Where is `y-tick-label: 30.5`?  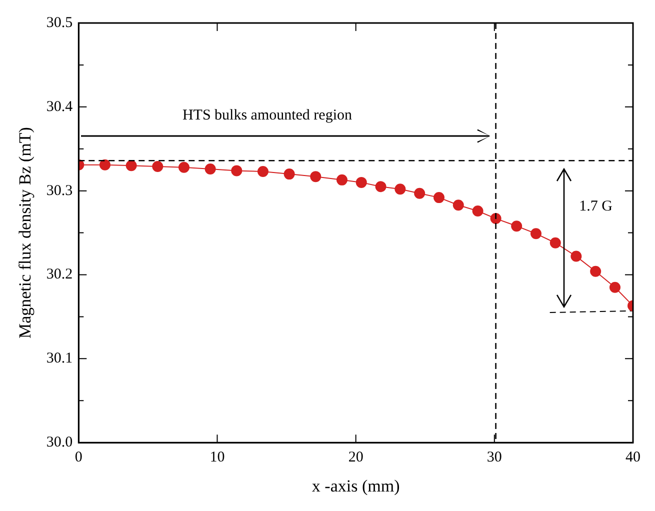
y-tick-label: 30.5 is located at coordinates (59, 22).